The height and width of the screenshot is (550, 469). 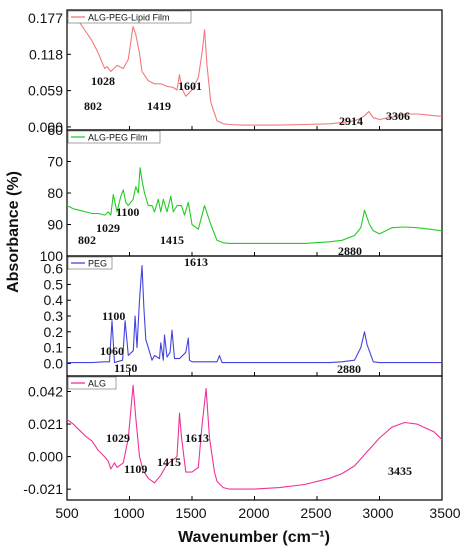 What do you see at coordinates (377, 513) in the screenshot?
I see `x-tick-label: 3000` at bounding box center [377, 513].